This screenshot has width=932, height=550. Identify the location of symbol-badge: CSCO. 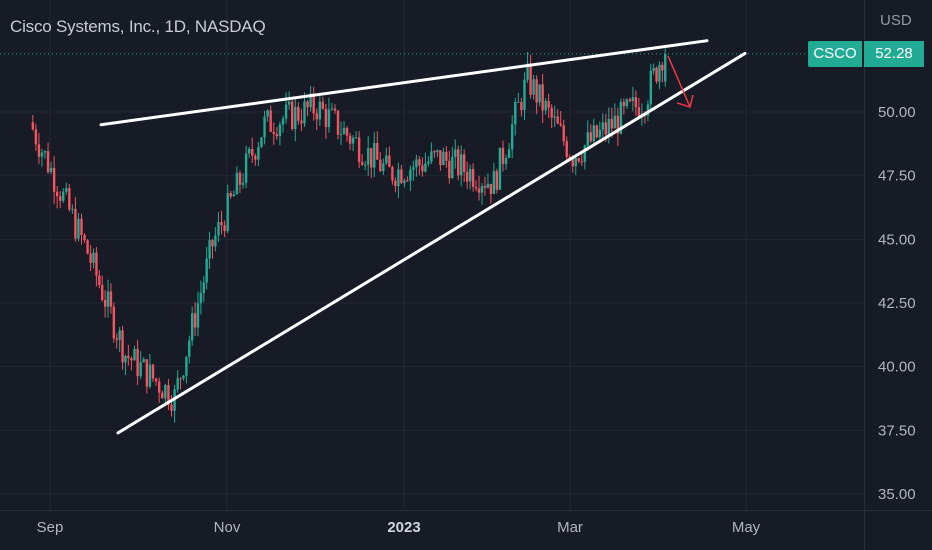
(835, 54).